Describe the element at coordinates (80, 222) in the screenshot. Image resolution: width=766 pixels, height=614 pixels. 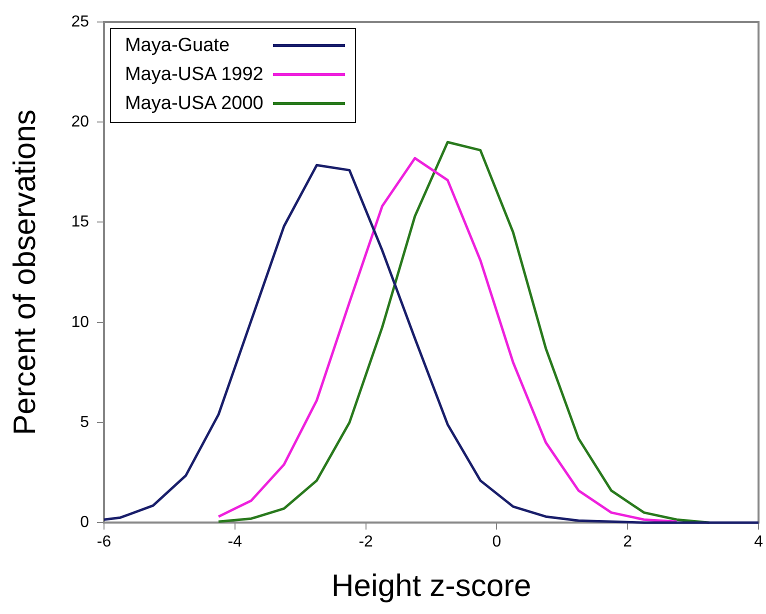
I see `y-tick-label: 15` at that location.